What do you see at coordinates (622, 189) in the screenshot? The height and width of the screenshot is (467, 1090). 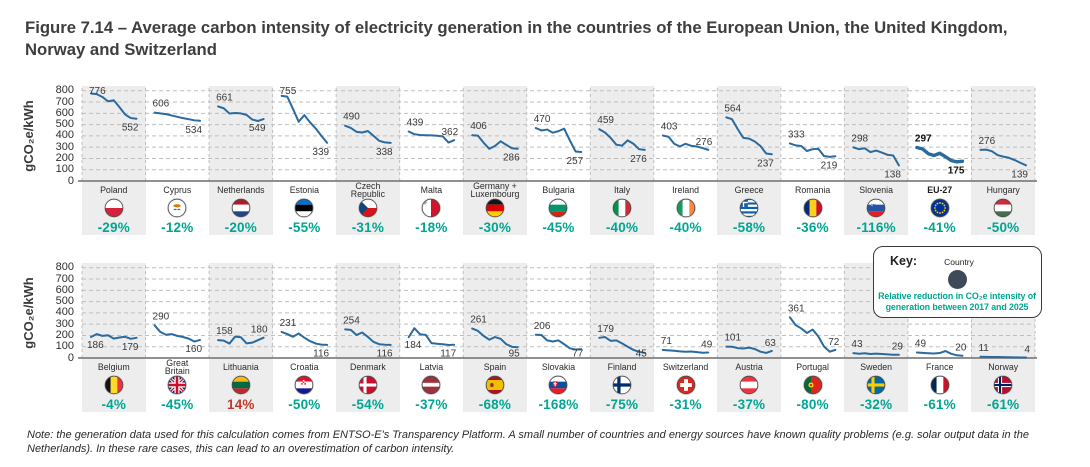 I see `country-label: Italy` at bounding box center [622, 189].